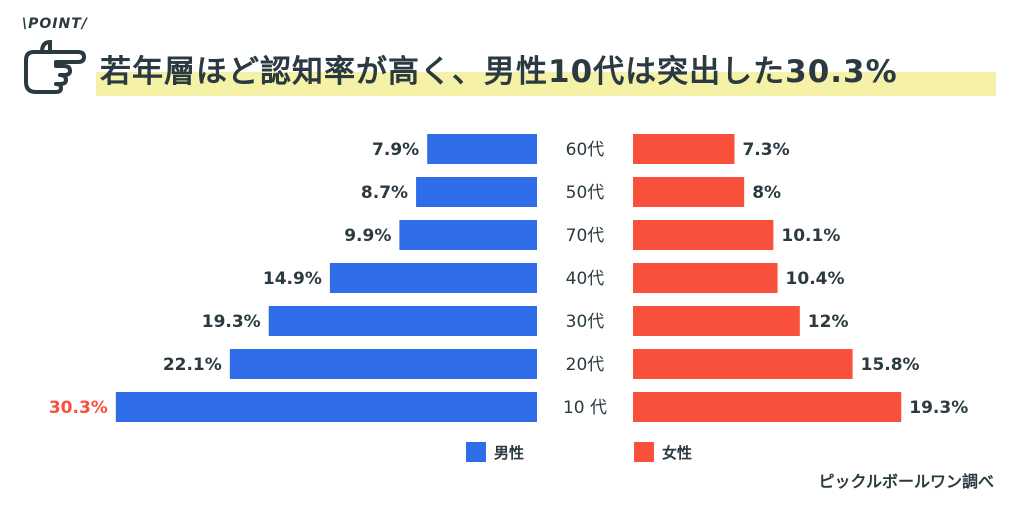 The image size is (1024, 512). I want to click on point-badge: \POINT/, so click(55, 24).